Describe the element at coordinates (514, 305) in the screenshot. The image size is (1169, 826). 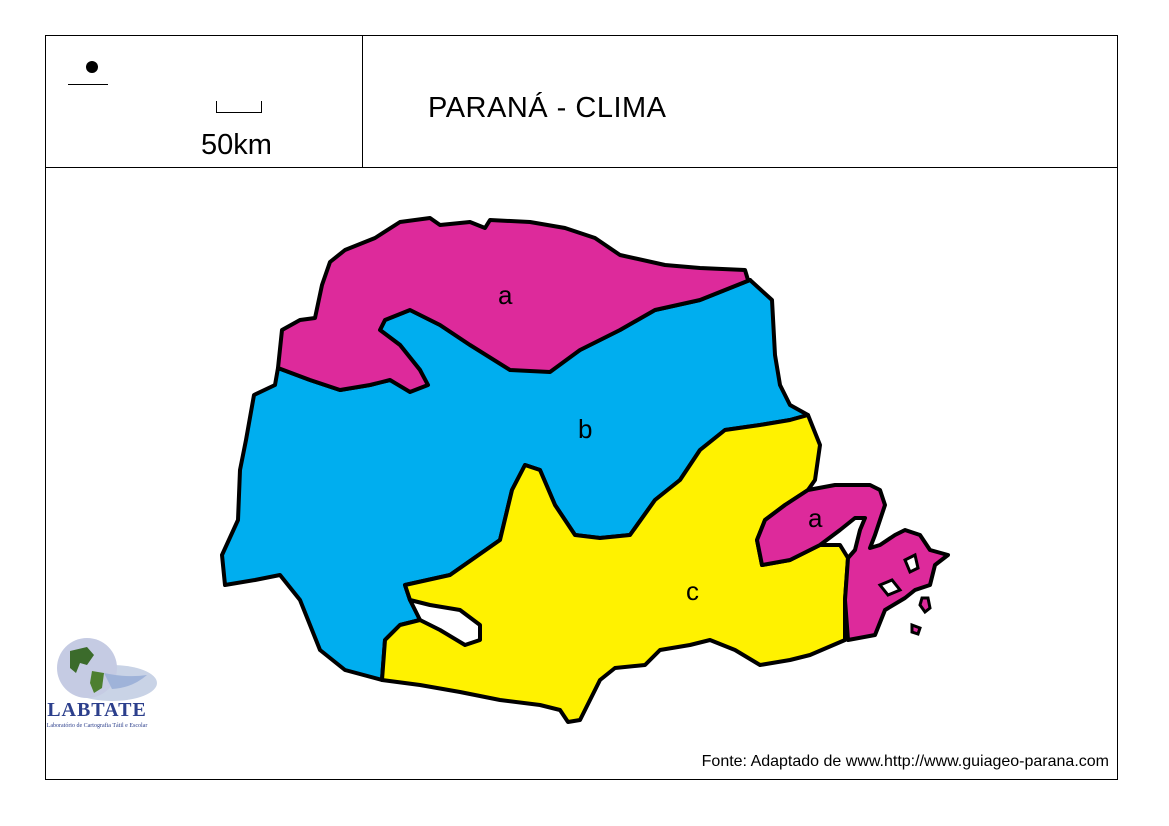
I see `region-a-north` at that location.